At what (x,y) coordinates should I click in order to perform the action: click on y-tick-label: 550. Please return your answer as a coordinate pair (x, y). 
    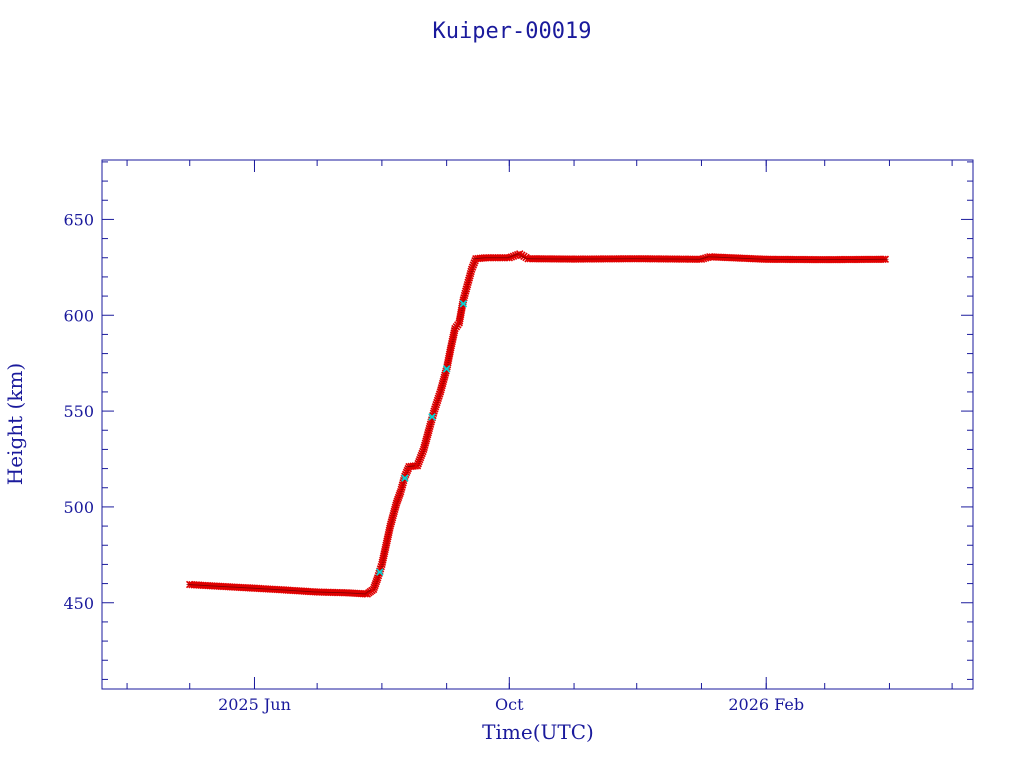
    Looking at the image, I should click on (78, 411).